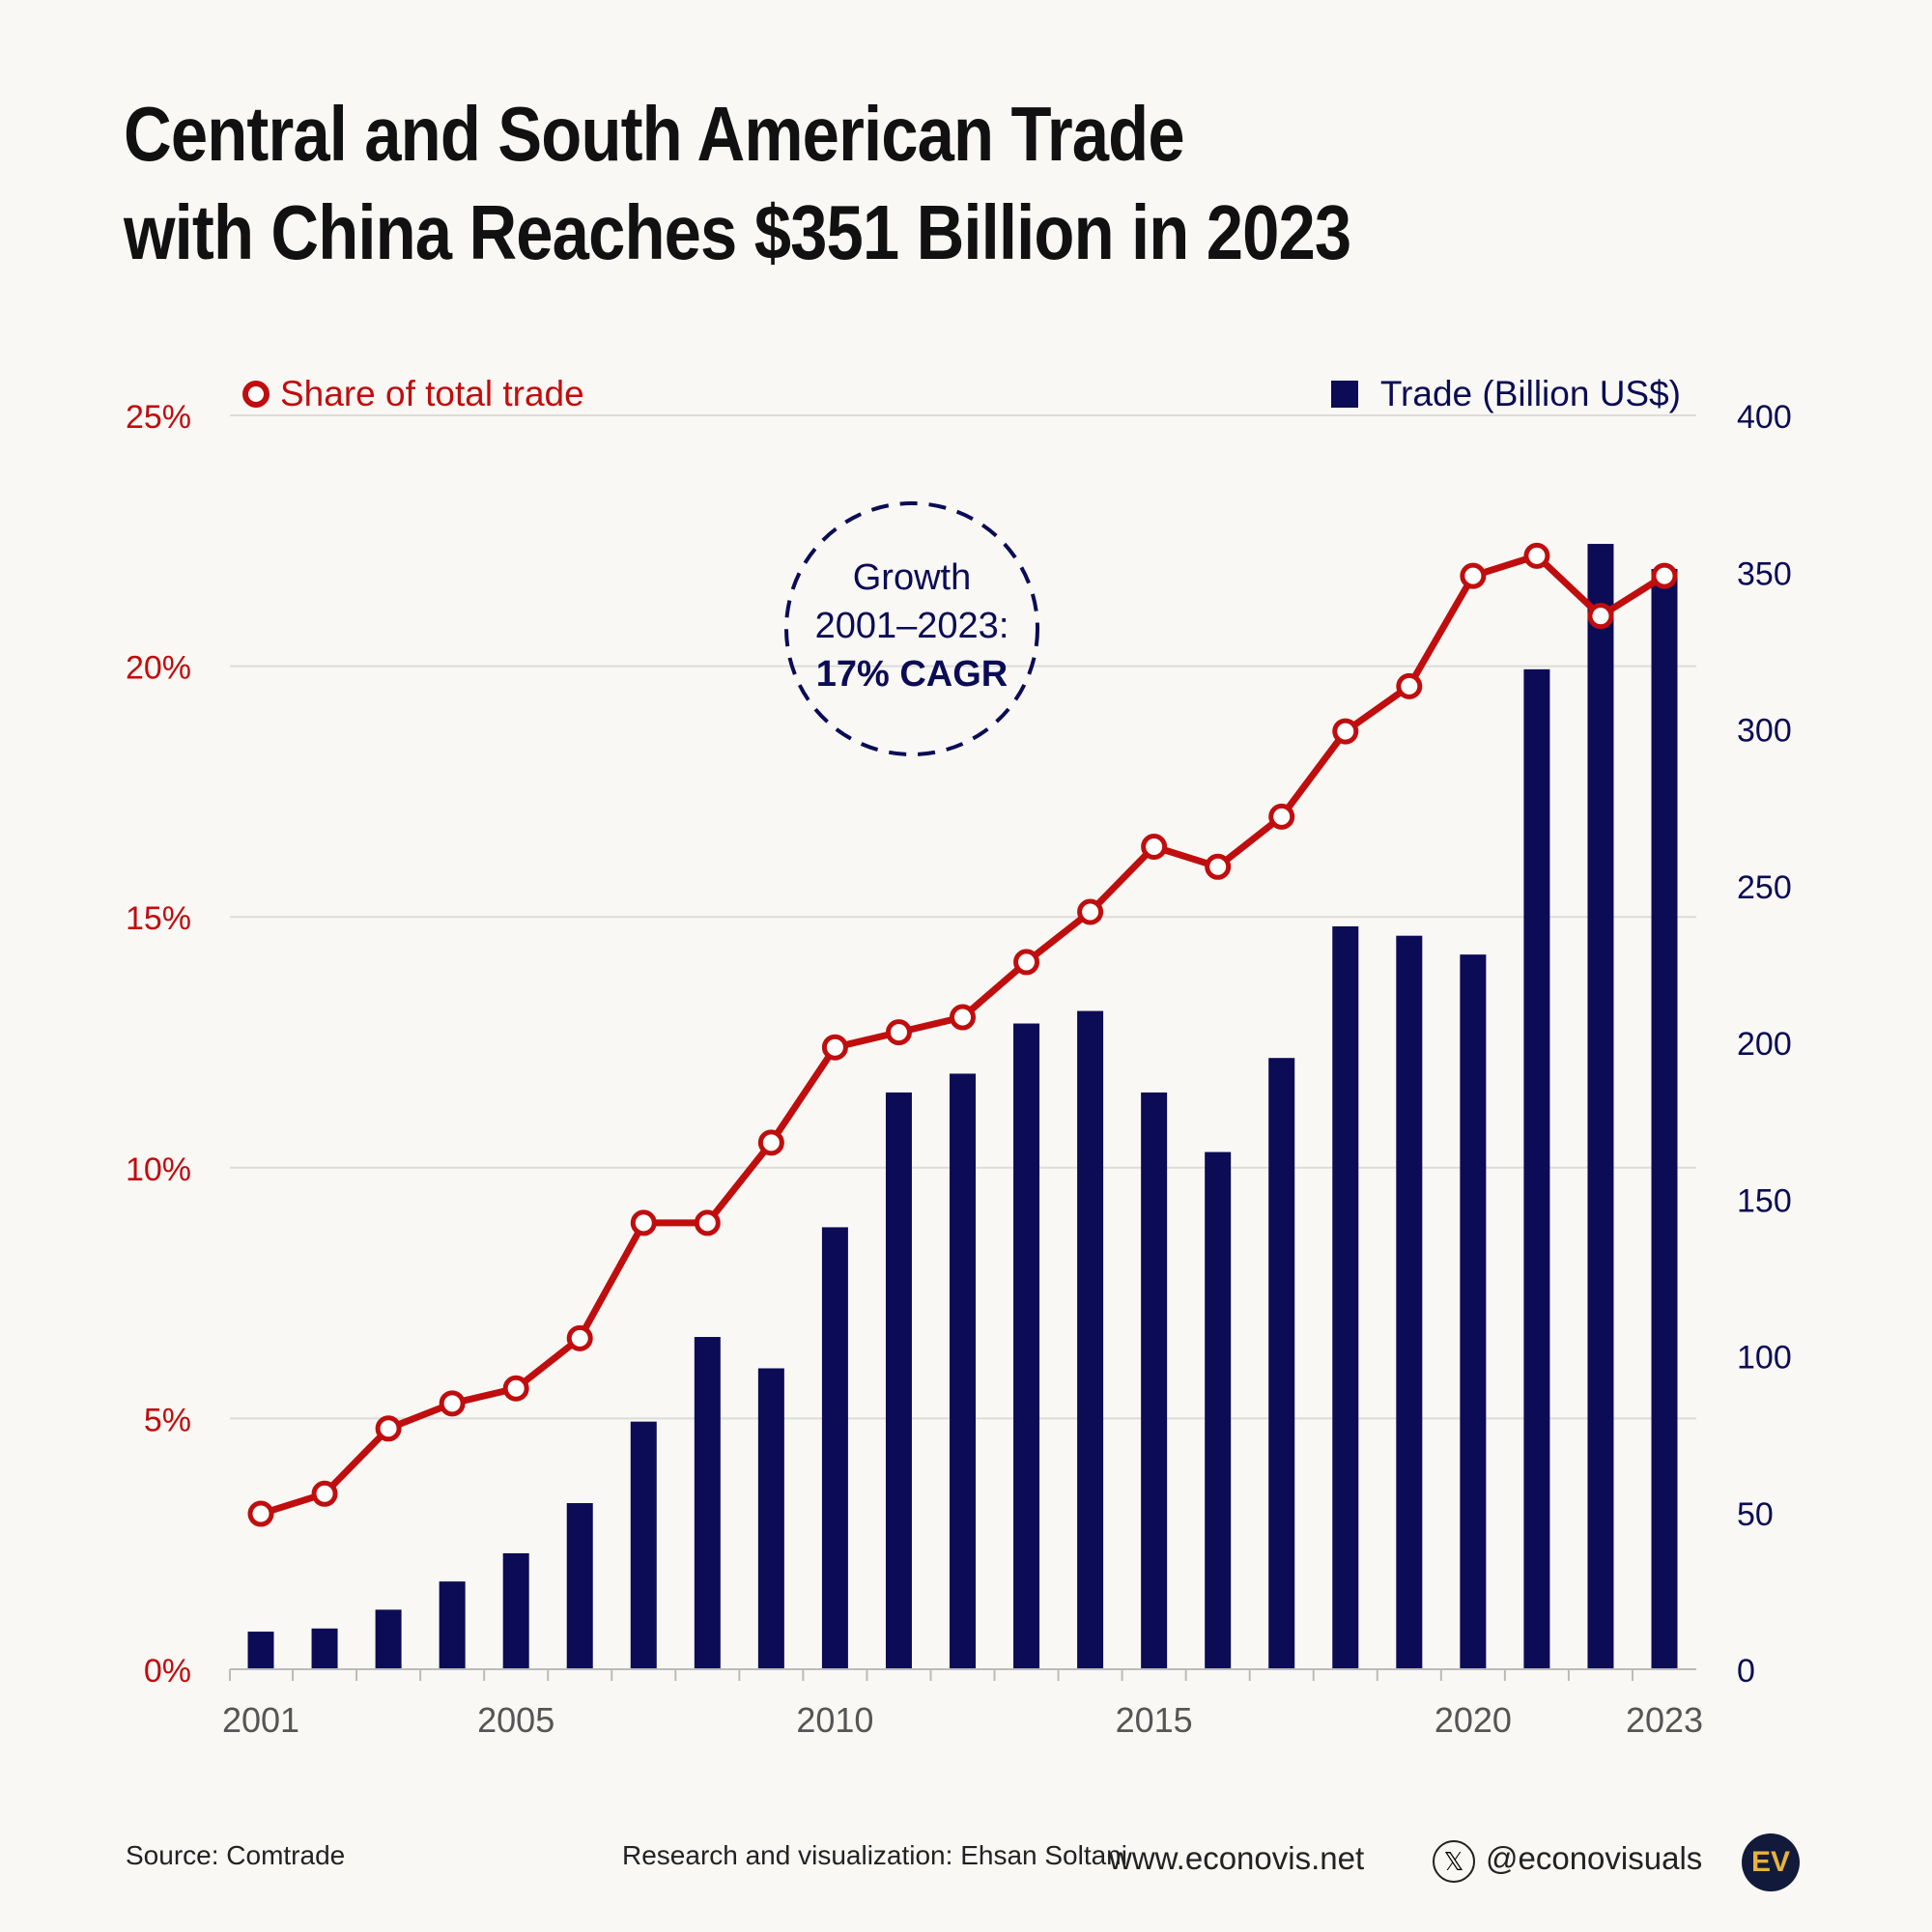 This screenshot has width=1932, height=1932. What do you see at coordinates (1594, 1858) in the screenshot?
I see `social-handle: @econovisuals` at bounding box center [1594, 1858].